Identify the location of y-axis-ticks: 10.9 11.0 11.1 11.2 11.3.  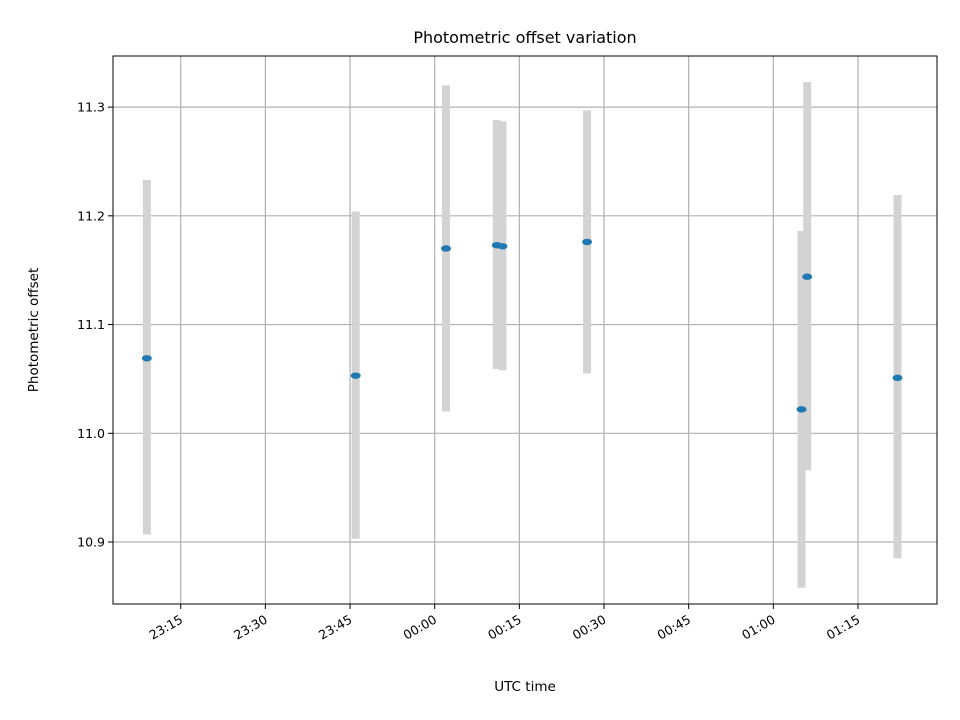
(95, 325).